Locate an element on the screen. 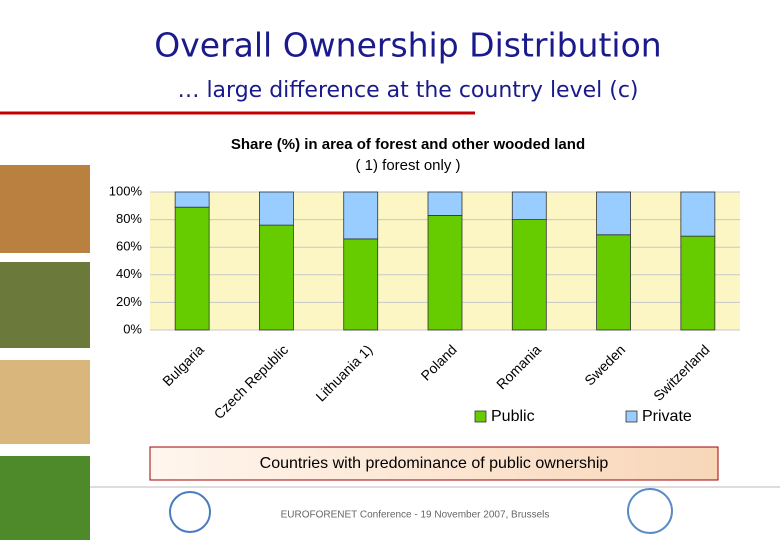 Image resolution: width=780 pixels, height=540 pixels. x-tick-label: Bulgaria is located at coordinates (183, 365).